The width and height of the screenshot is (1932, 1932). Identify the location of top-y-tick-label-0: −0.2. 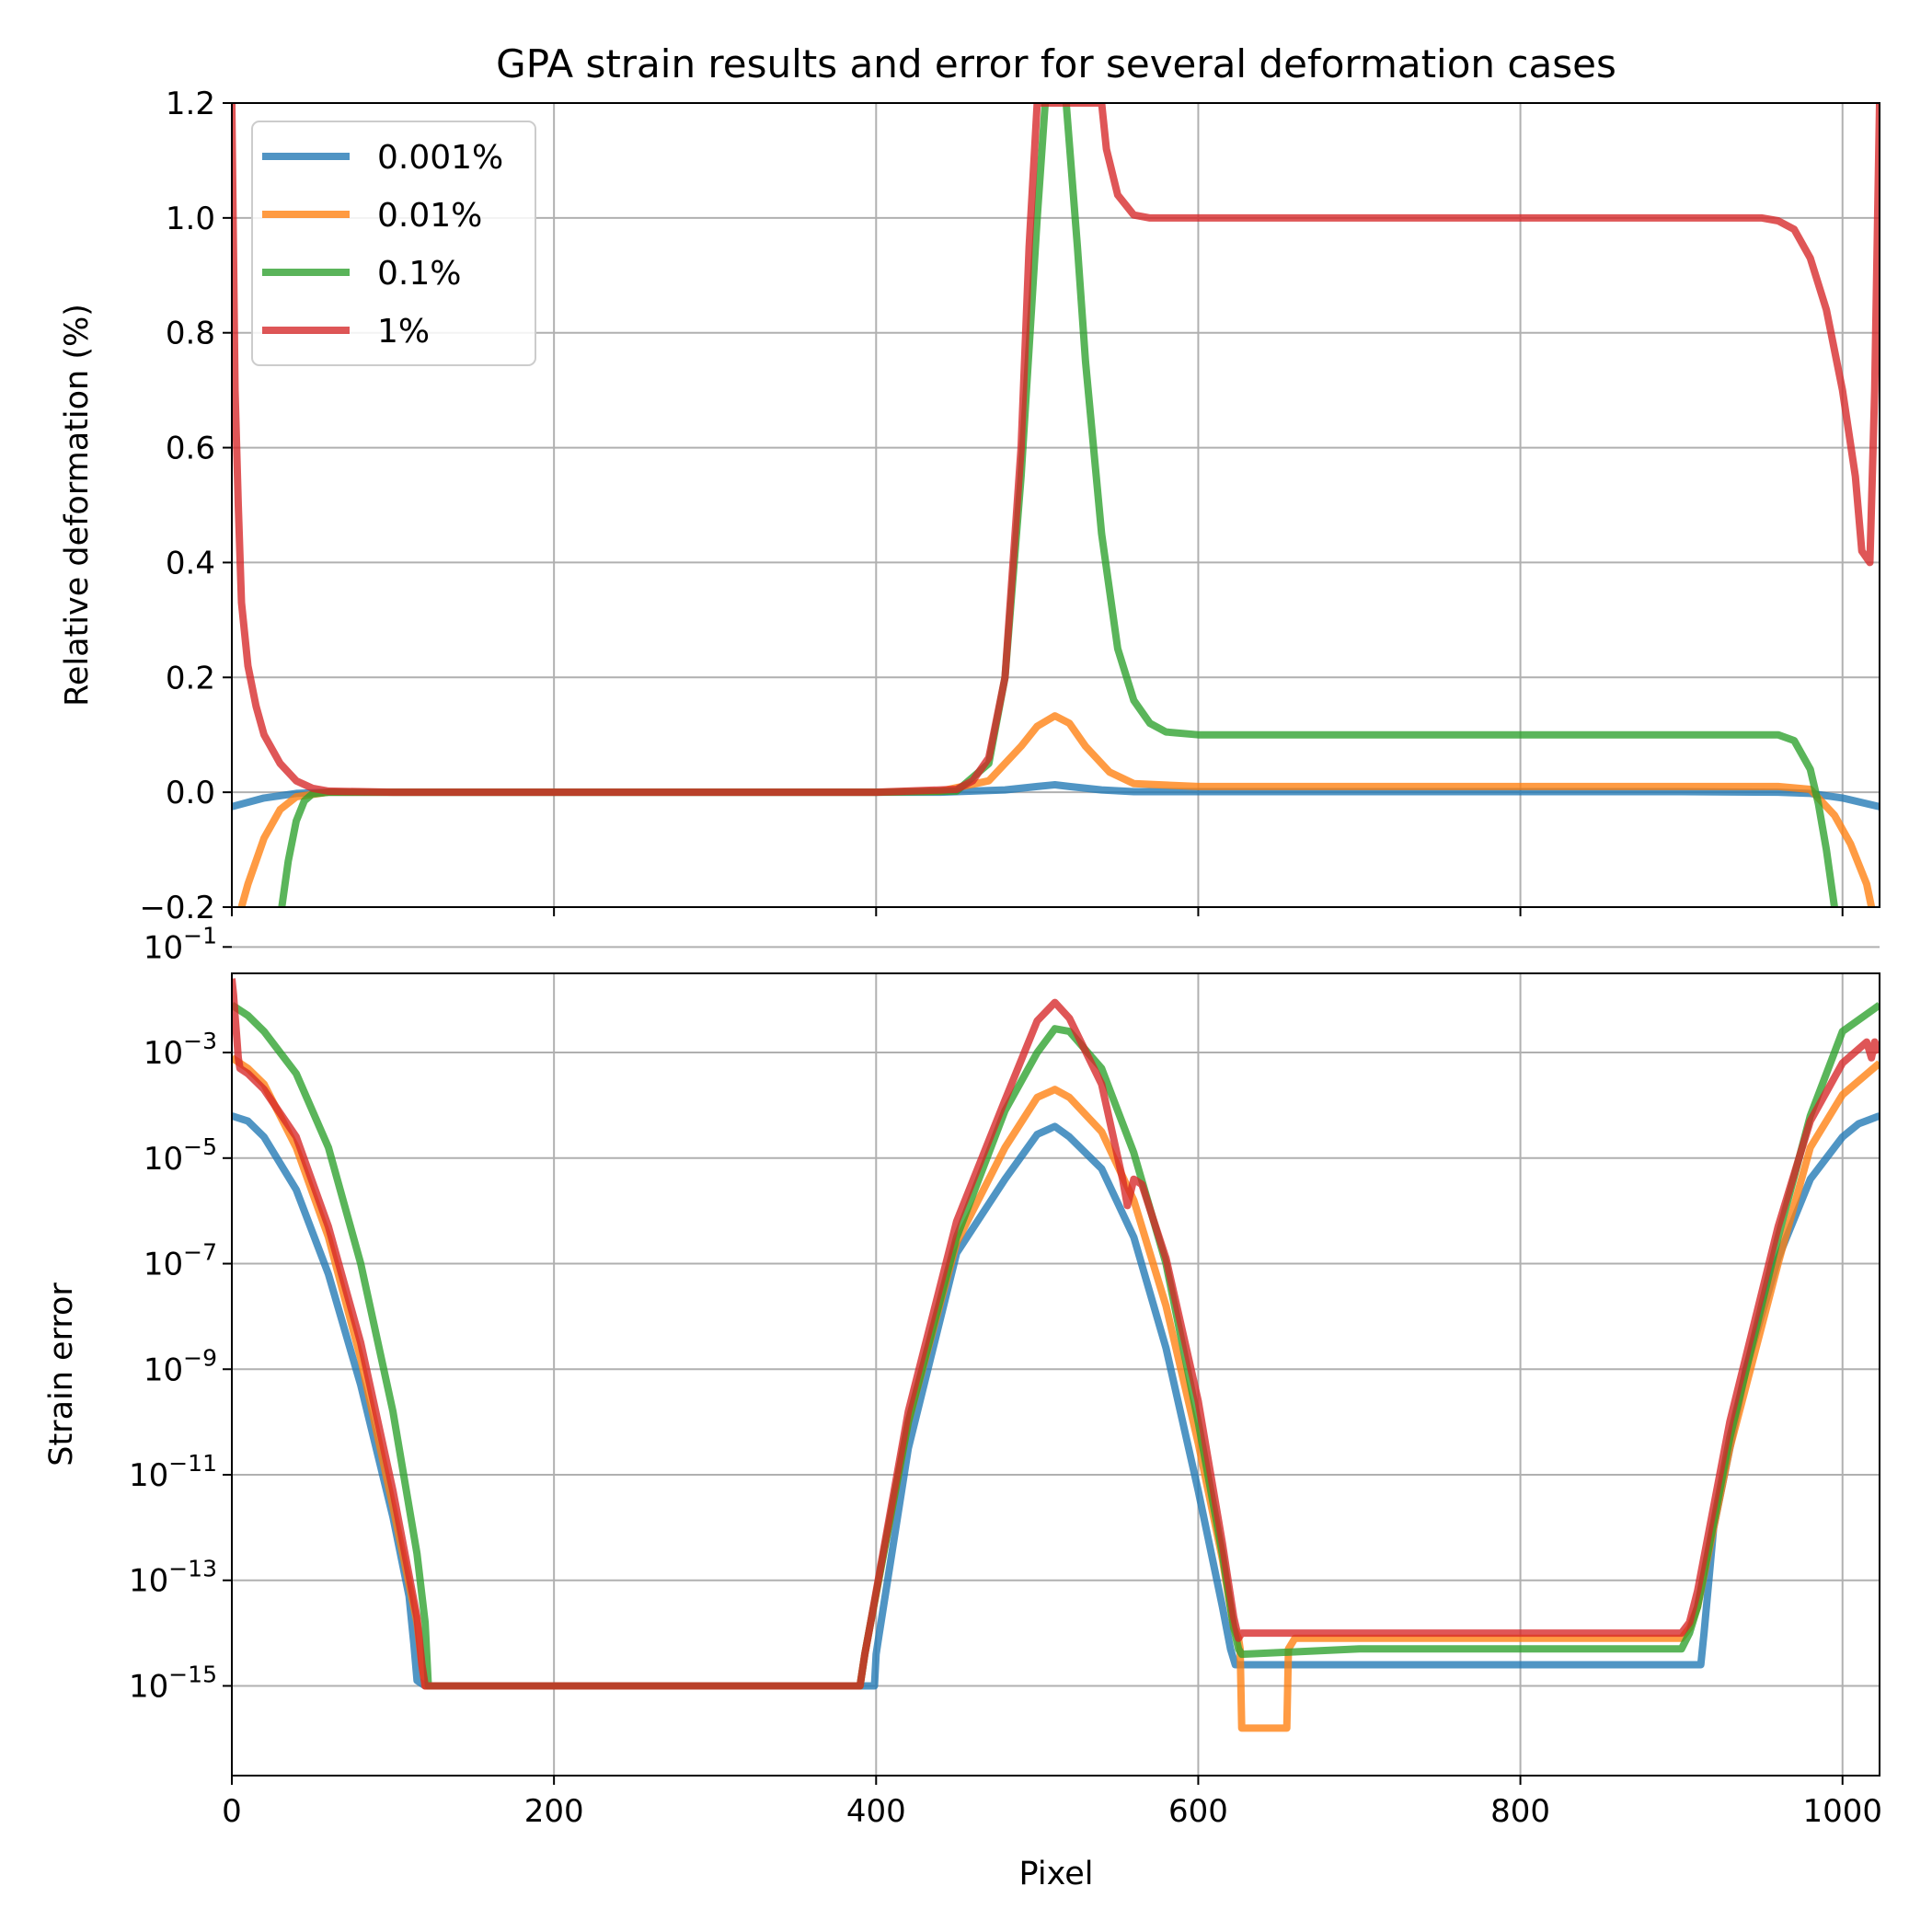
(177, 908).